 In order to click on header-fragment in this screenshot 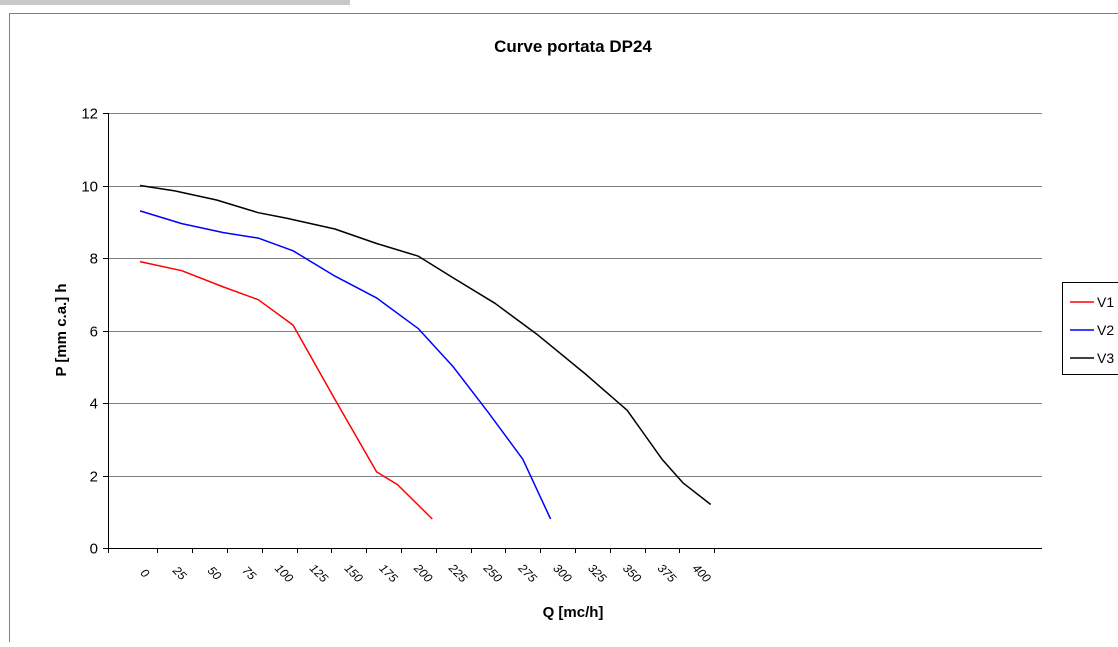, I will do `click(175, 2)`.